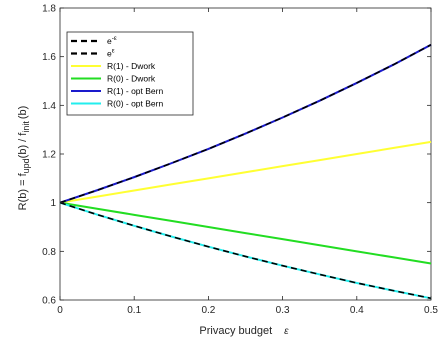  What do you see at coordinates (431, 310) in the screenshot?
I see `x-tick-label: 0.5` at bounding box center [431, 310].